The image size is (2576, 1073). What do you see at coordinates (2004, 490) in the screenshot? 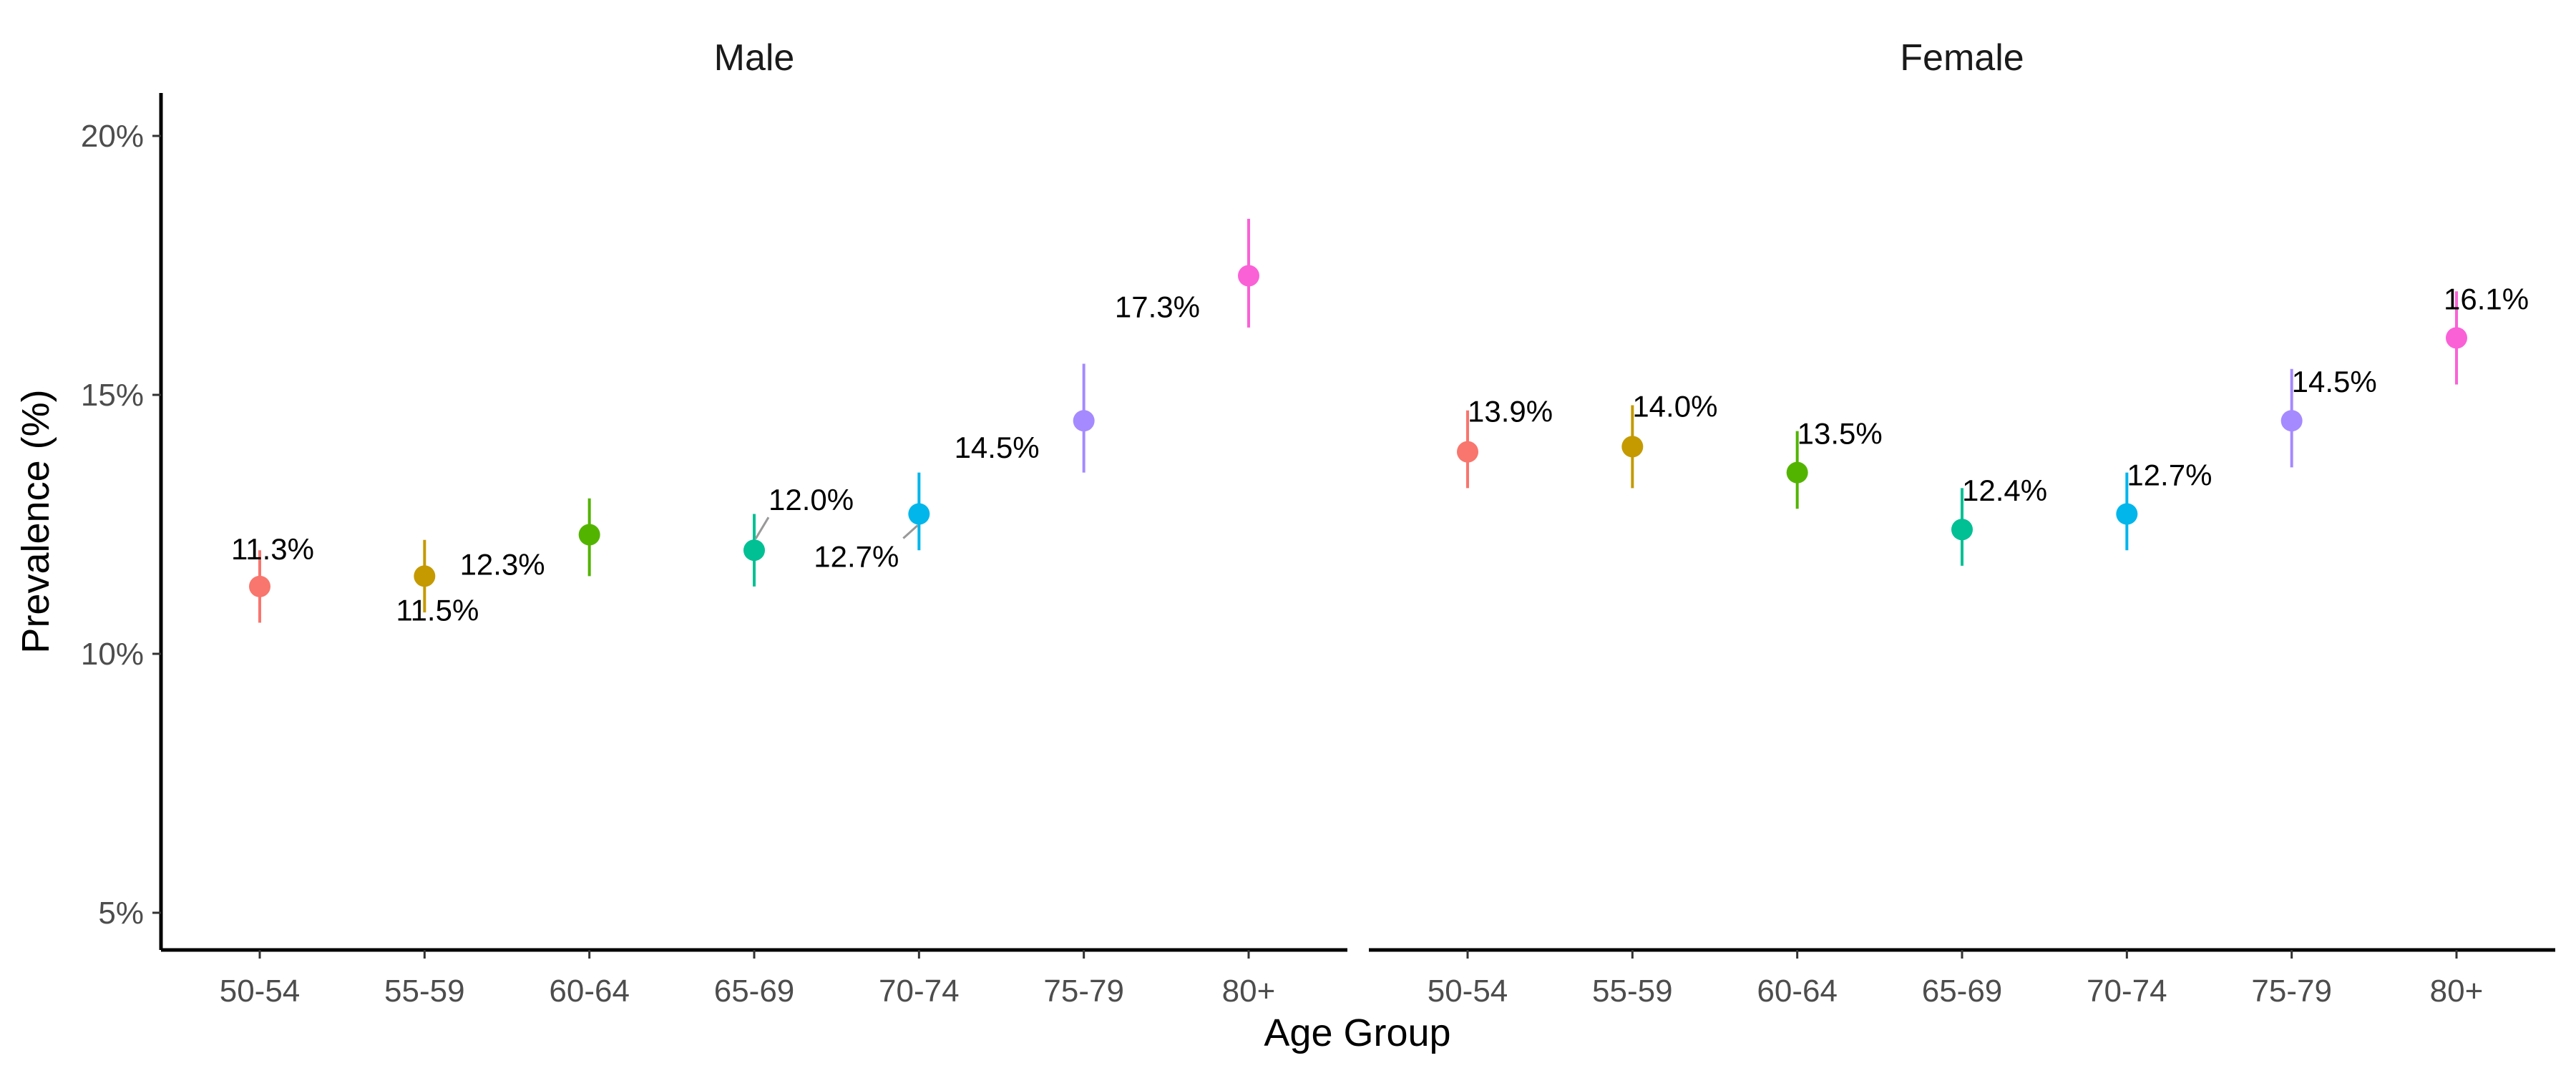
I see `data-label: 12.4%` at bounding box center [2004, 490].